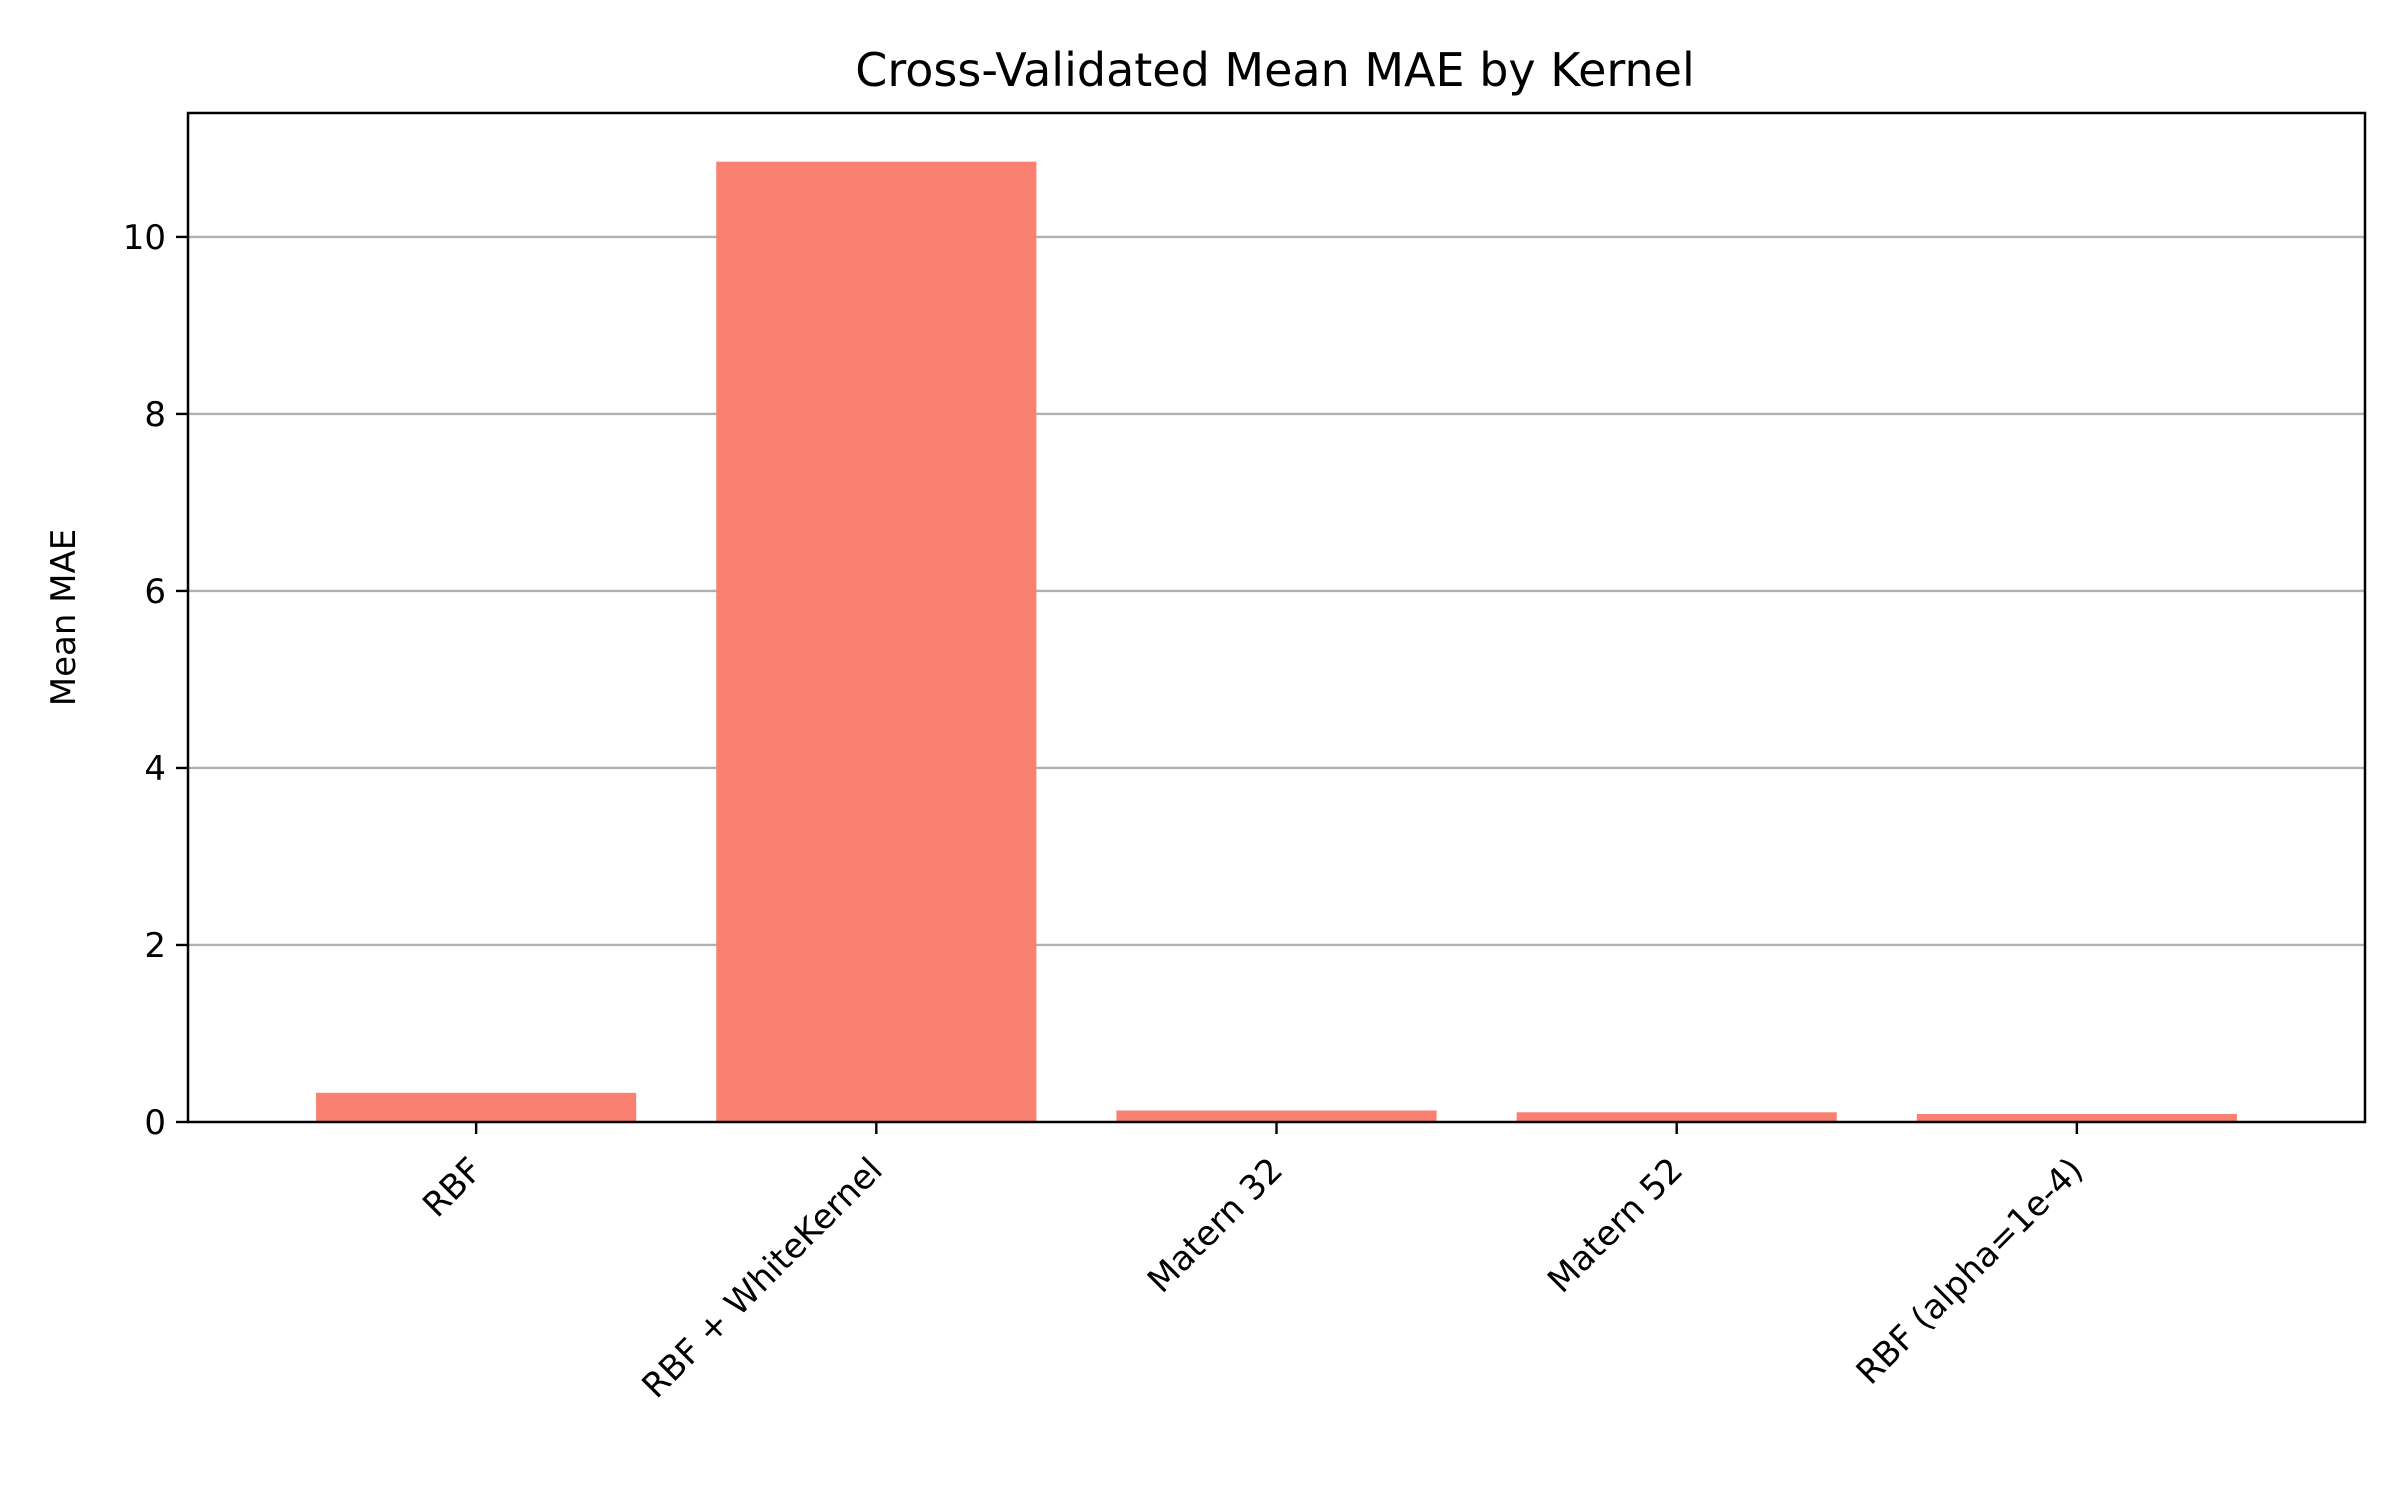  What do you see at coordinates (155, 415) in the screenshot?
I see `y-tick-label: 8` at bounding box center [155, 415].